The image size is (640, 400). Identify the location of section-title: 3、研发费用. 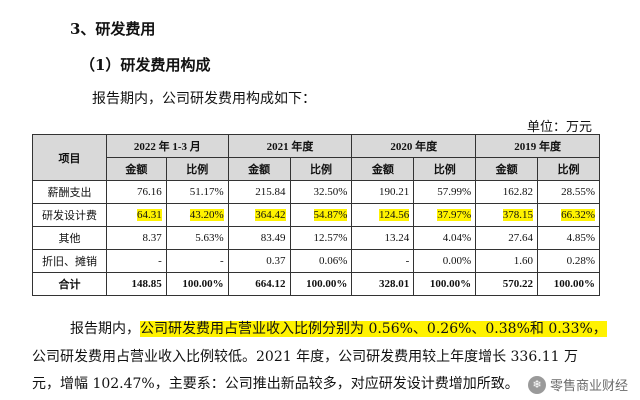
(113, 29).